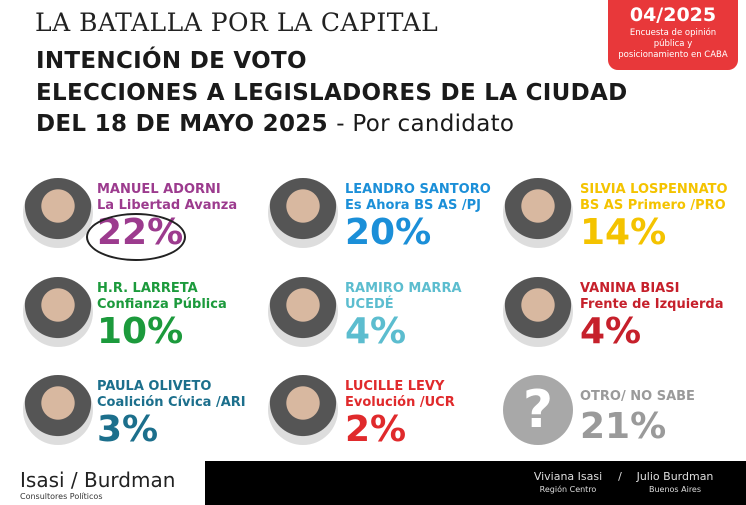 This screenshot has height=505, width=746. Describe the element at coordinates (98, 480) in the screenshot. I see `brand-logo: Isasi / Burdman` at that location.